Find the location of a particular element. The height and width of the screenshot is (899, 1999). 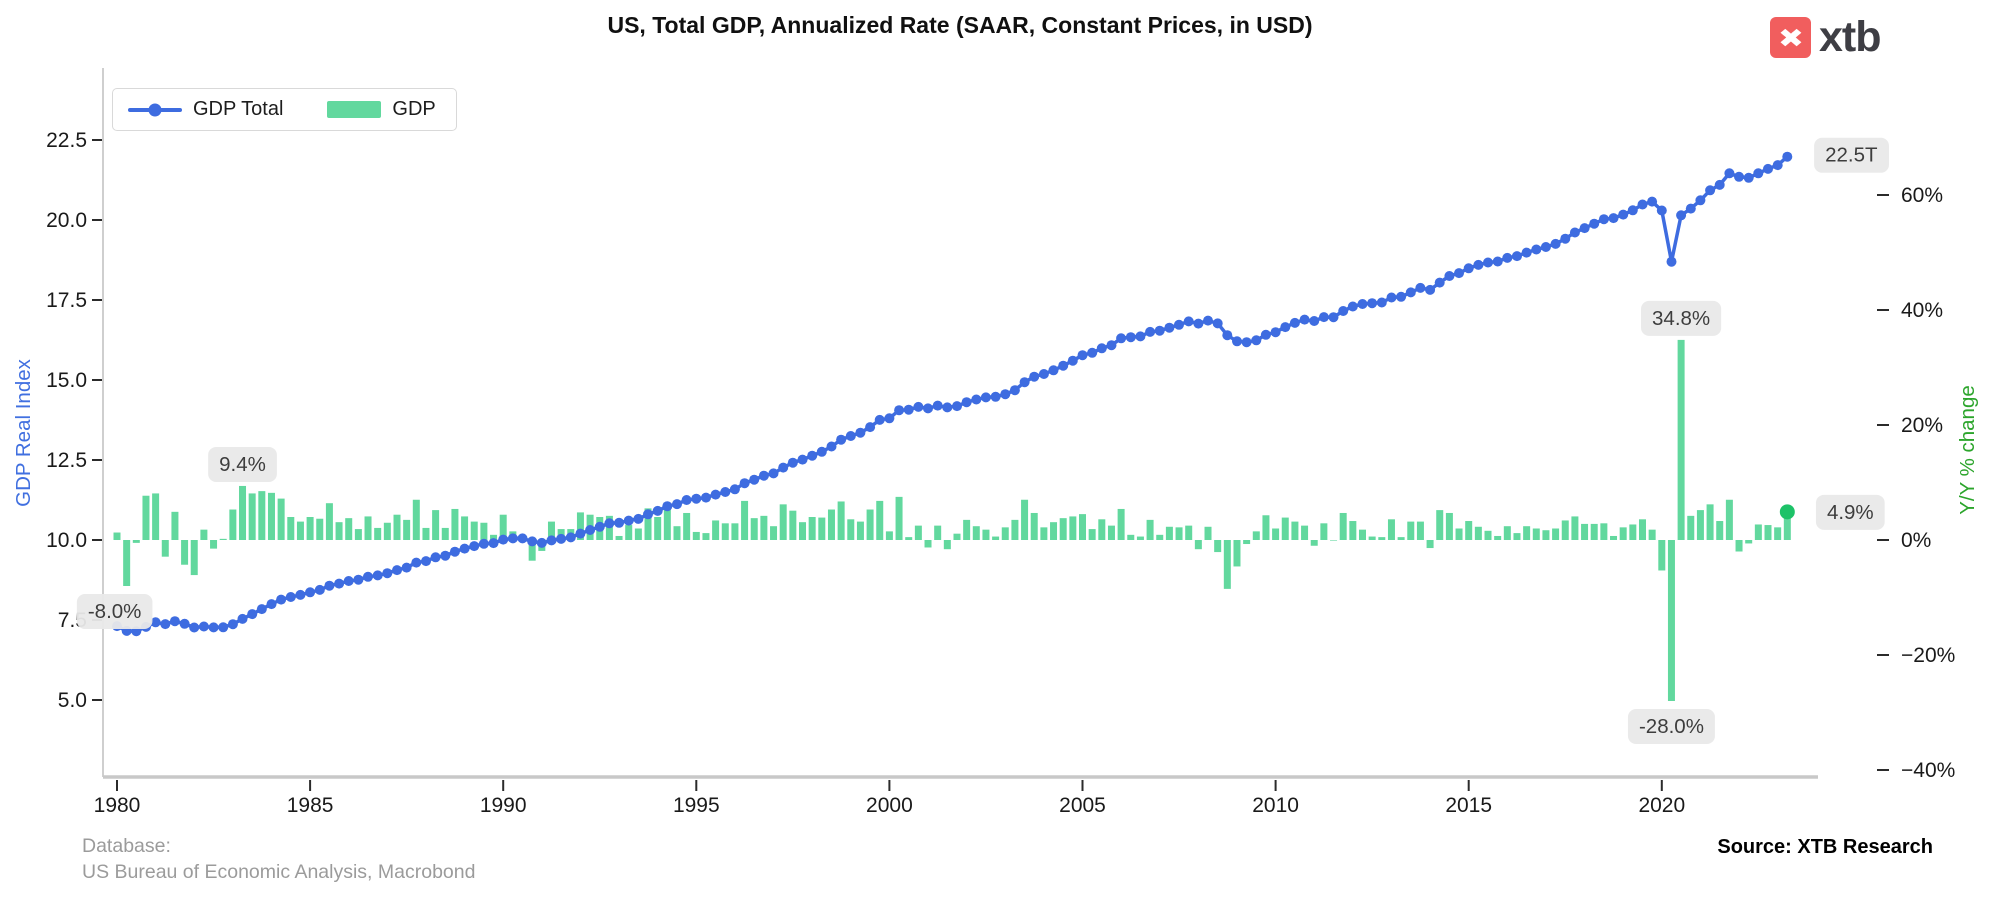

legend-label-gdp-total: GDP Total is located at coordinates (238, 109).